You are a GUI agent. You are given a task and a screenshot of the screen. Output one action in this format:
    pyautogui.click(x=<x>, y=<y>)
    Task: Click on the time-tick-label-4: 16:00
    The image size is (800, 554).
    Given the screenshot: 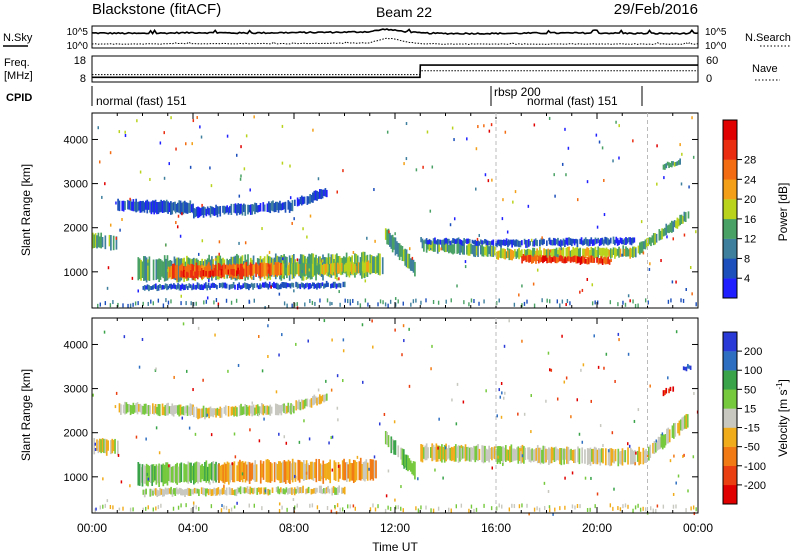 What is the action you would take?
    pyautogui.click(x=496, y=528)
    